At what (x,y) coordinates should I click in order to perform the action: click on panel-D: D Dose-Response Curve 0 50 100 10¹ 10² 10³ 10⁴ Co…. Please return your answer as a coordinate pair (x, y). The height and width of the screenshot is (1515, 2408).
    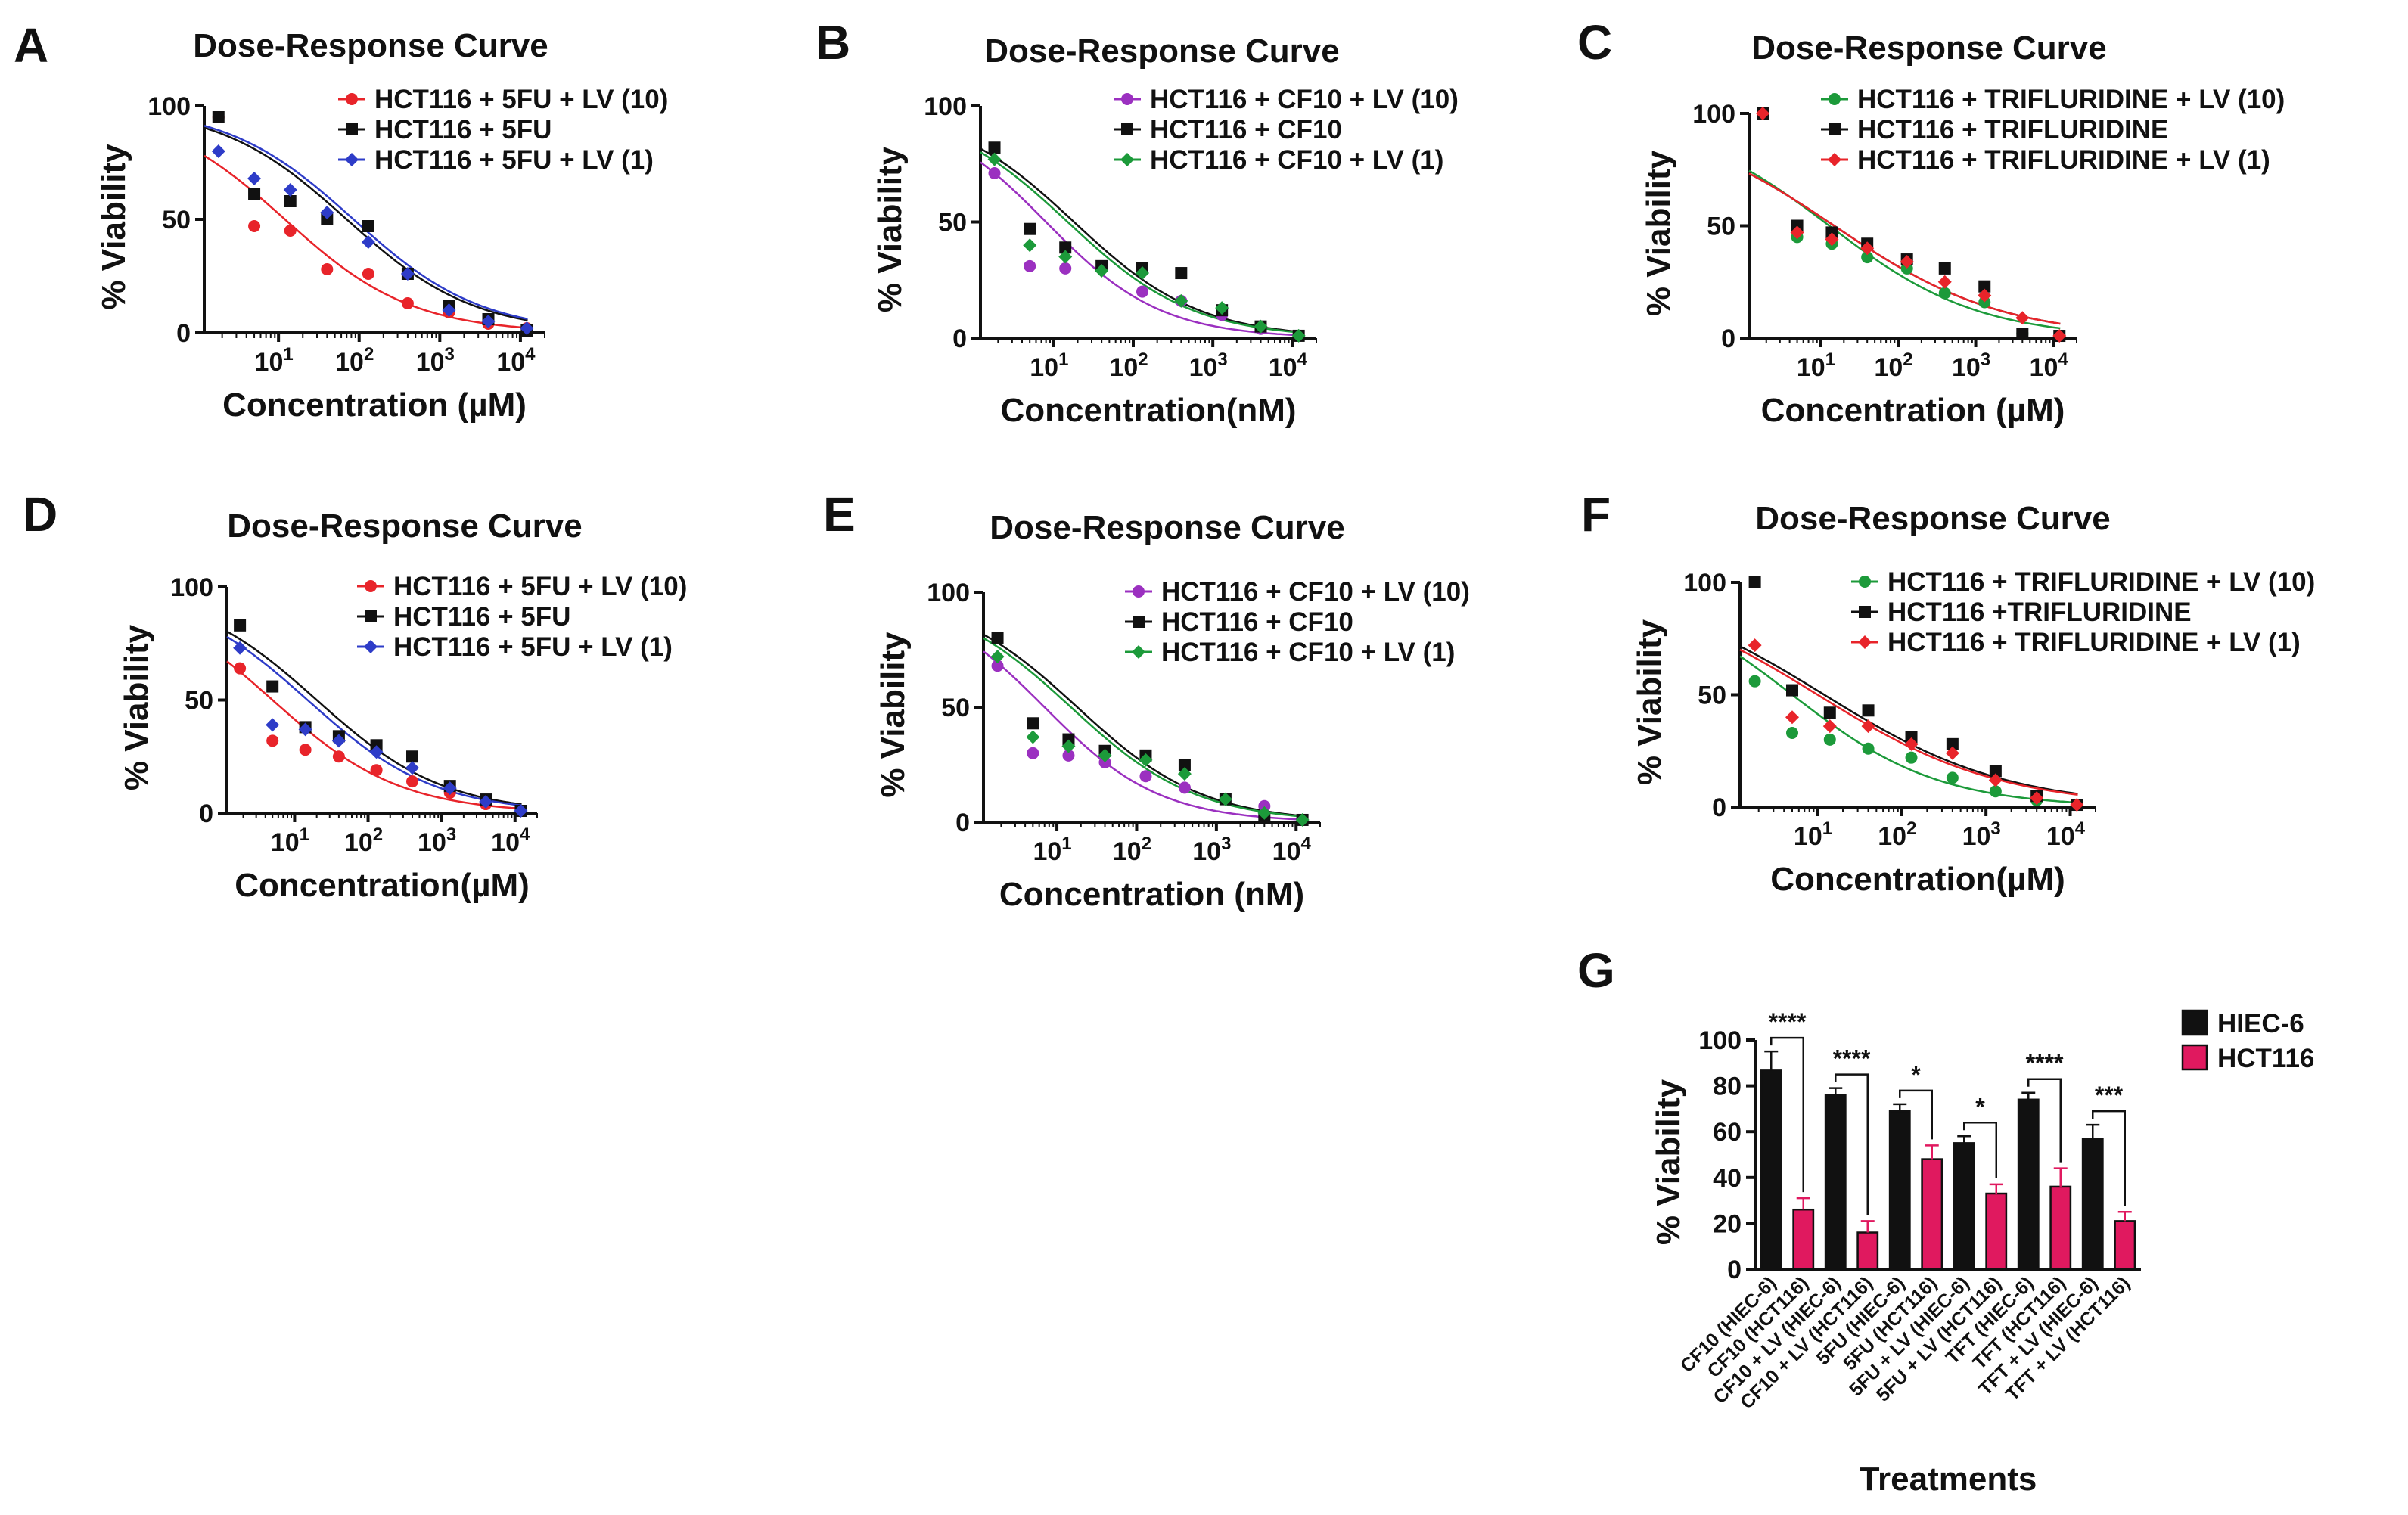
    Looking at the image, I should click on (355, 695).